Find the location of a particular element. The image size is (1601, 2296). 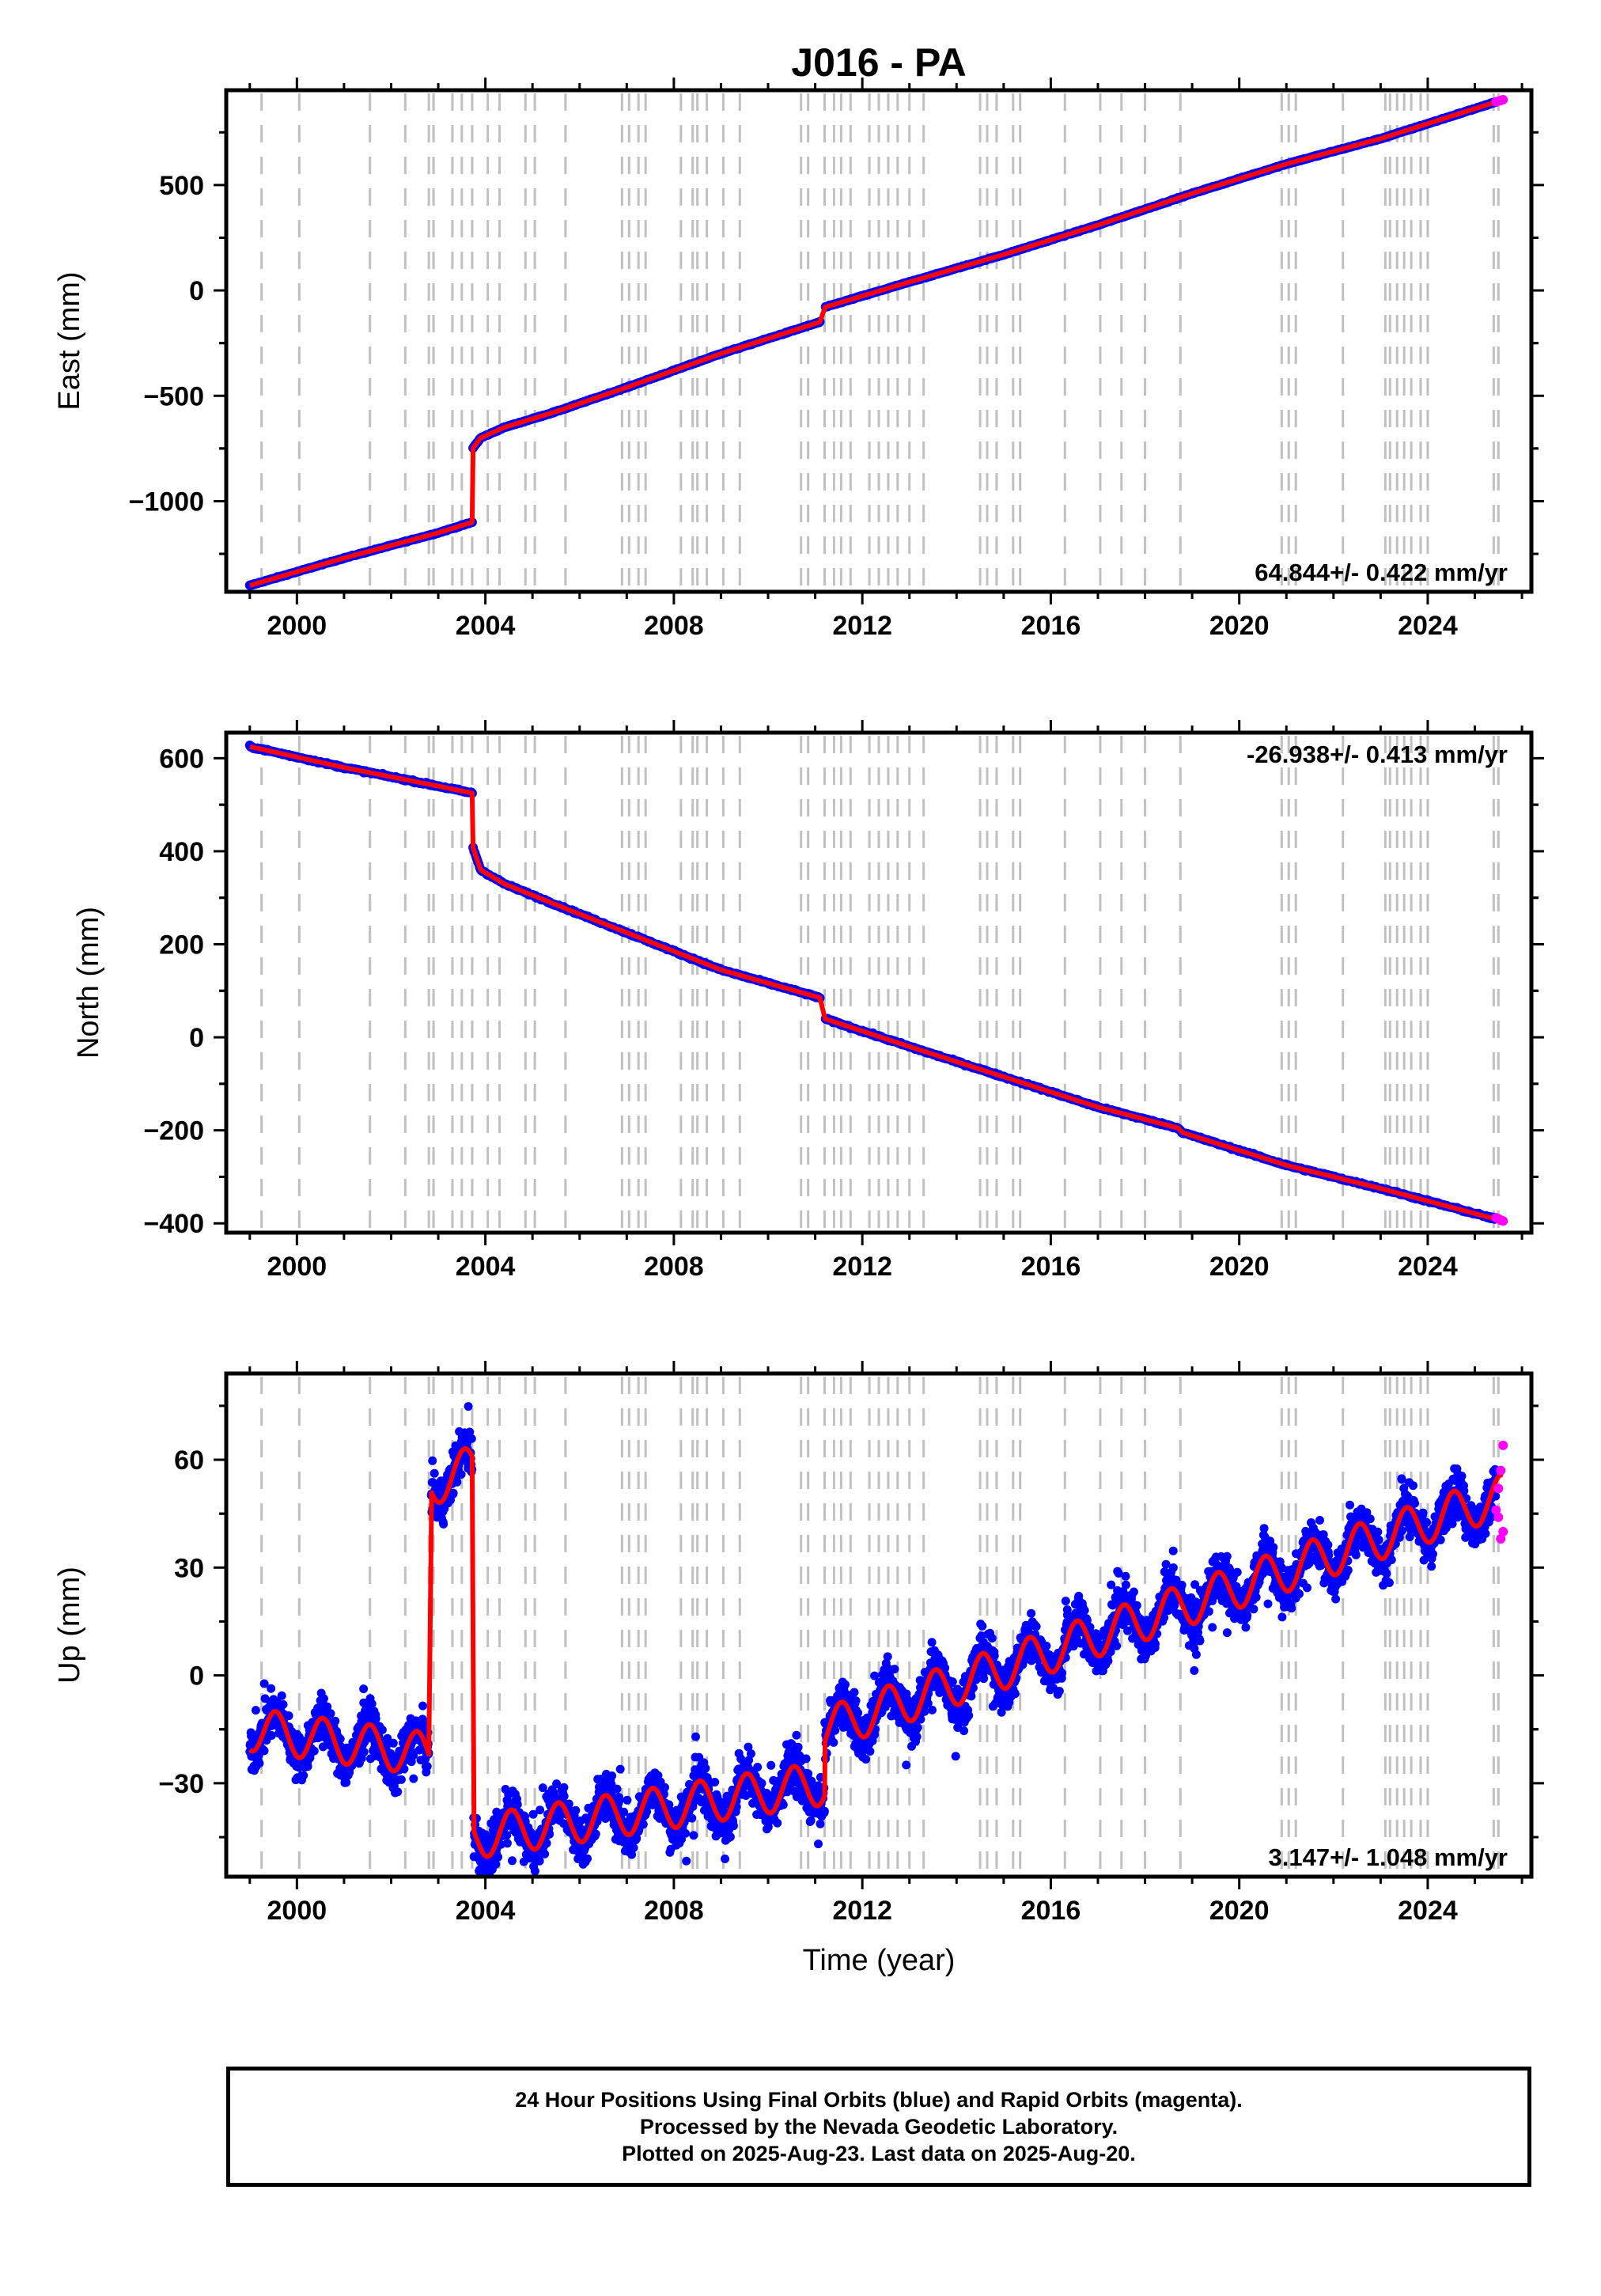

y-tick-label: 400 is located at coordinates (182, 852).